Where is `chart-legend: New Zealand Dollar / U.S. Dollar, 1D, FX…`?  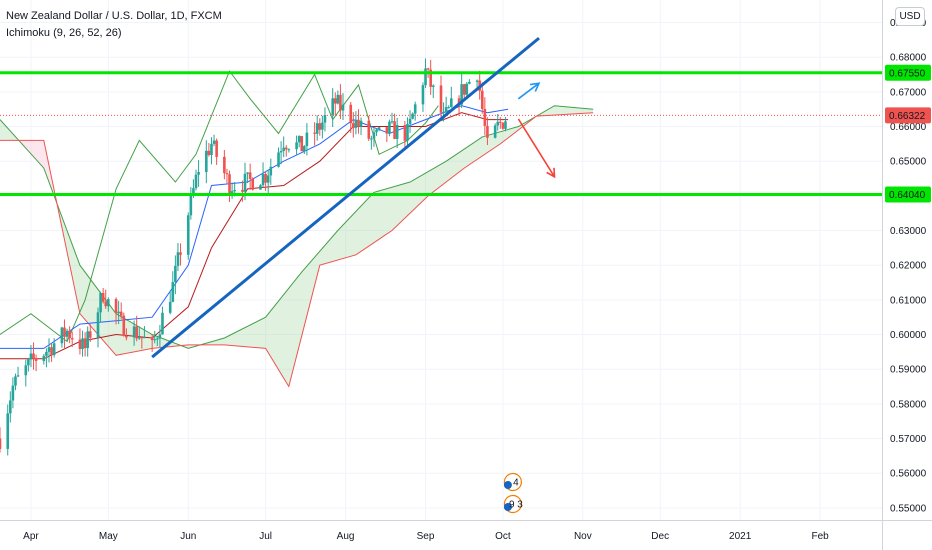
chart-legend: New Zealand Dollar / U.S. Dollar, 1D, FX… is located at coordinates (114, 25).